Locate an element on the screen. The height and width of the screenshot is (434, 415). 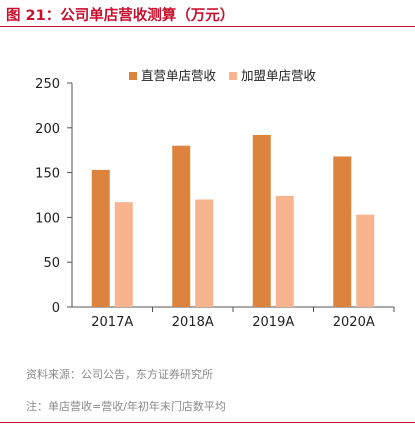
x-tick-label: 2020A is located at coordinates (354, 322).